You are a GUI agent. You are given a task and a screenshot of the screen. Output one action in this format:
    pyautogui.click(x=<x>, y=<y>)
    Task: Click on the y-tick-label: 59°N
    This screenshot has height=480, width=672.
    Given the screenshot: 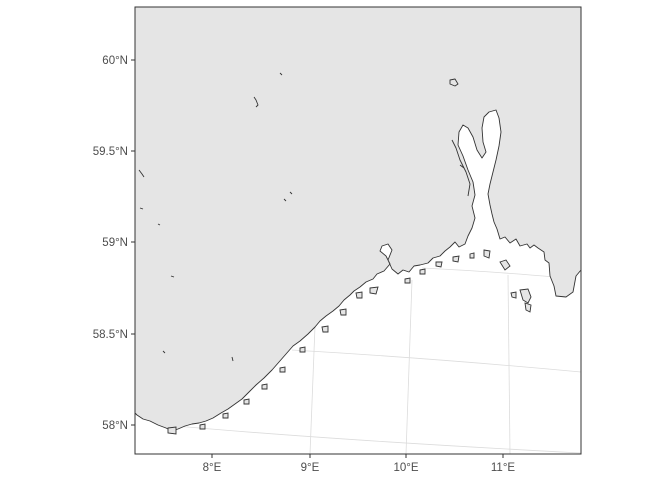 What is the action you would take?
    pyautogui.click(x=115, y=243)
    